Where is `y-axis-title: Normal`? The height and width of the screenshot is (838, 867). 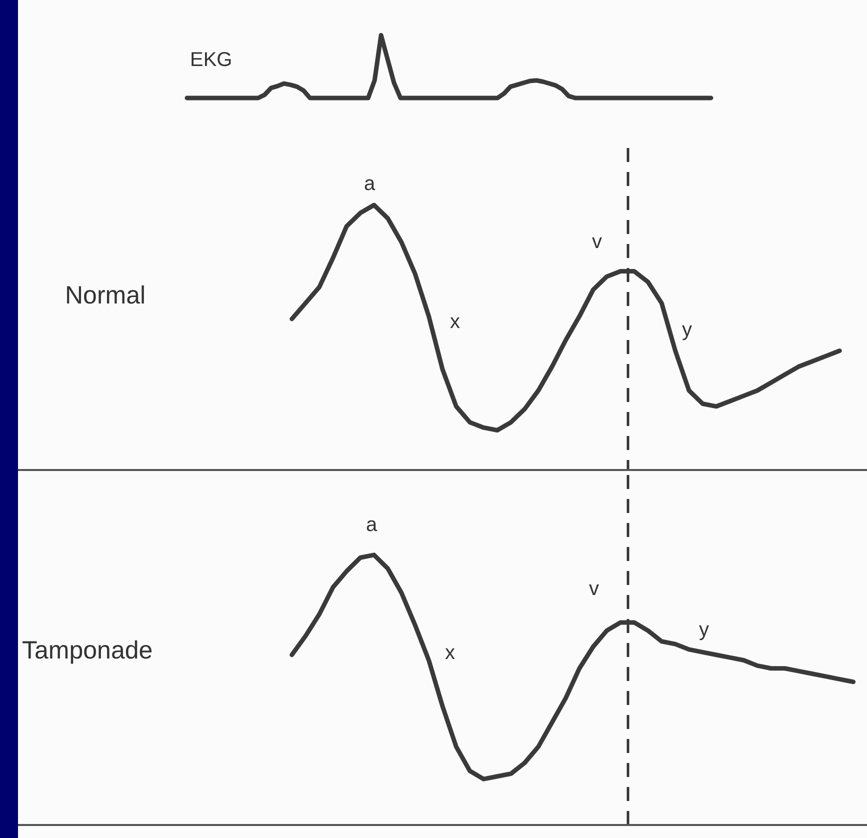 y-axis-title: Normal is located at coordinates (105, 296).